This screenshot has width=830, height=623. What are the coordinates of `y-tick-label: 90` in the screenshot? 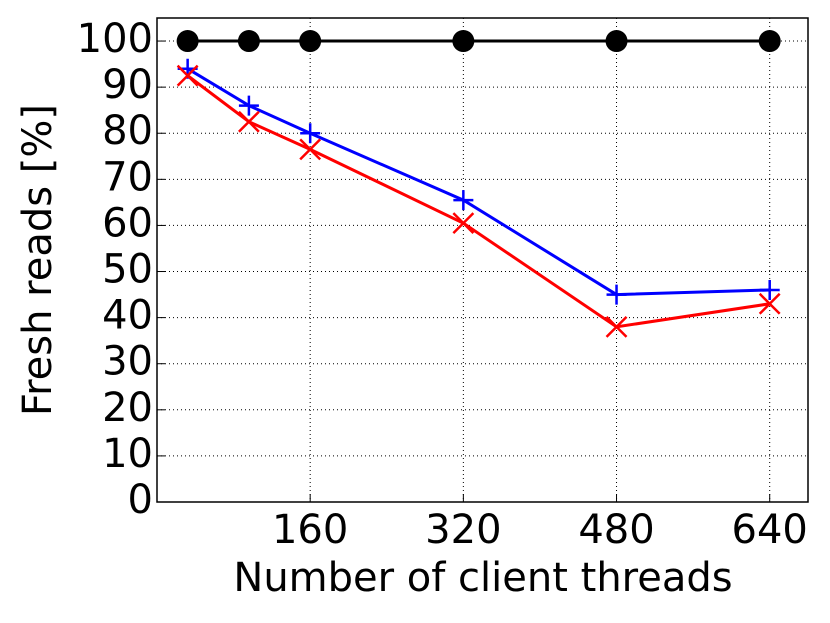 It's located at (127, 85).